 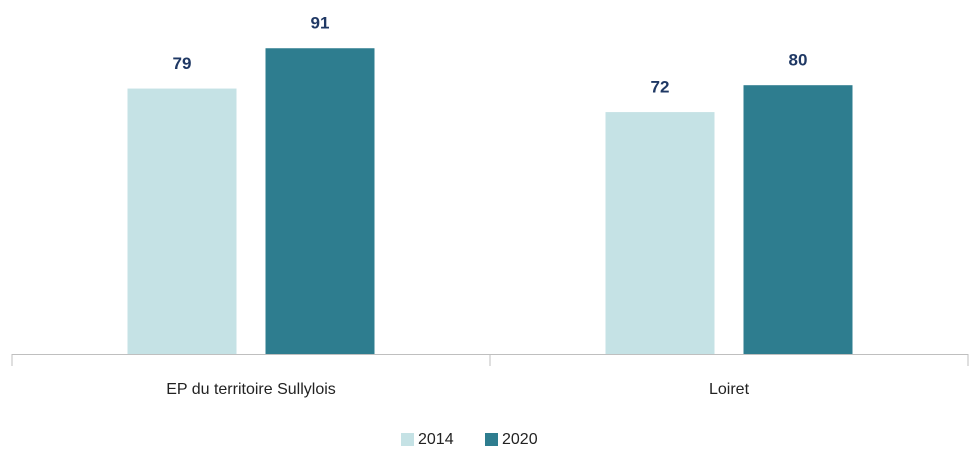 I want to click on data-label: 79, so click(x=182, y=63).